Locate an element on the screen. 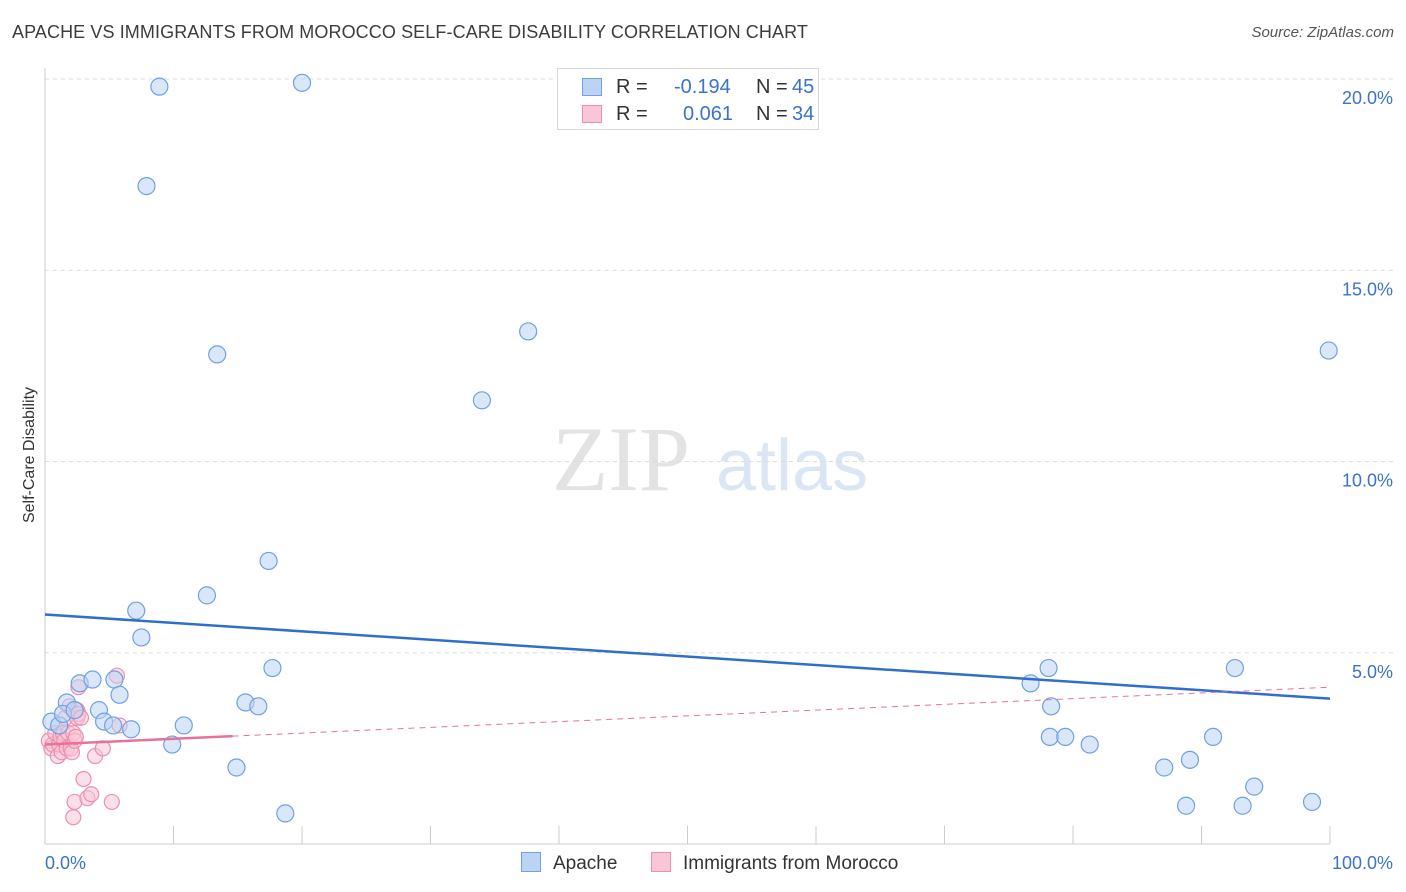 The image size is (1406, 892). legend-r-value: 0.061 is located at coordinates (708, 114).